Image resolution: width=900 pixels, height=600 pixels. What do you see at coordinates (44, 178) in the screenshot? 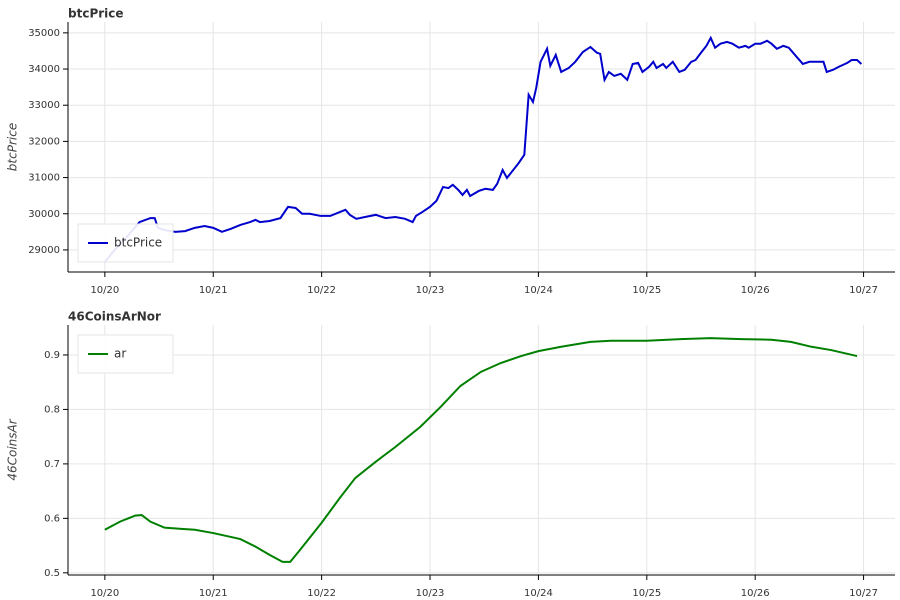
I see `y-tick-label: 31000` at bounding box center [44, 178].